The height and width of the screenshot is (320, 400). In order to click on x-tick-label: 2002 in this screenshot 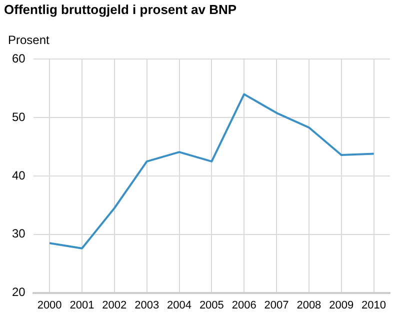, I will do `click(114, 305)`.